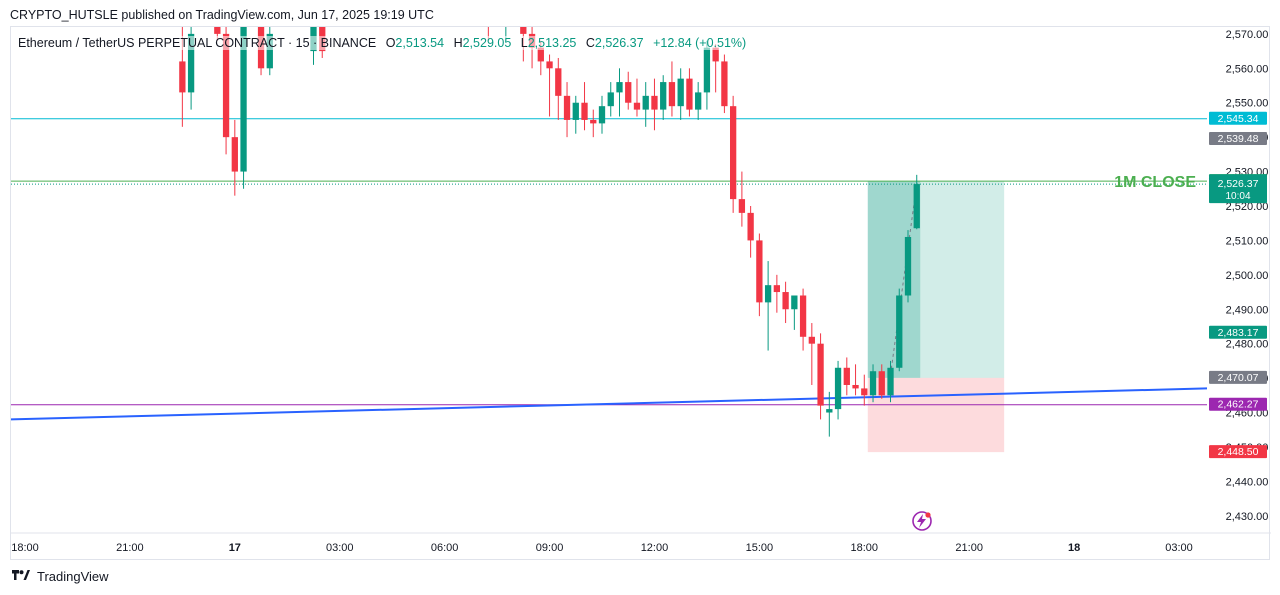  I want to click on close-value: 2,526.37, so click(619, 43).